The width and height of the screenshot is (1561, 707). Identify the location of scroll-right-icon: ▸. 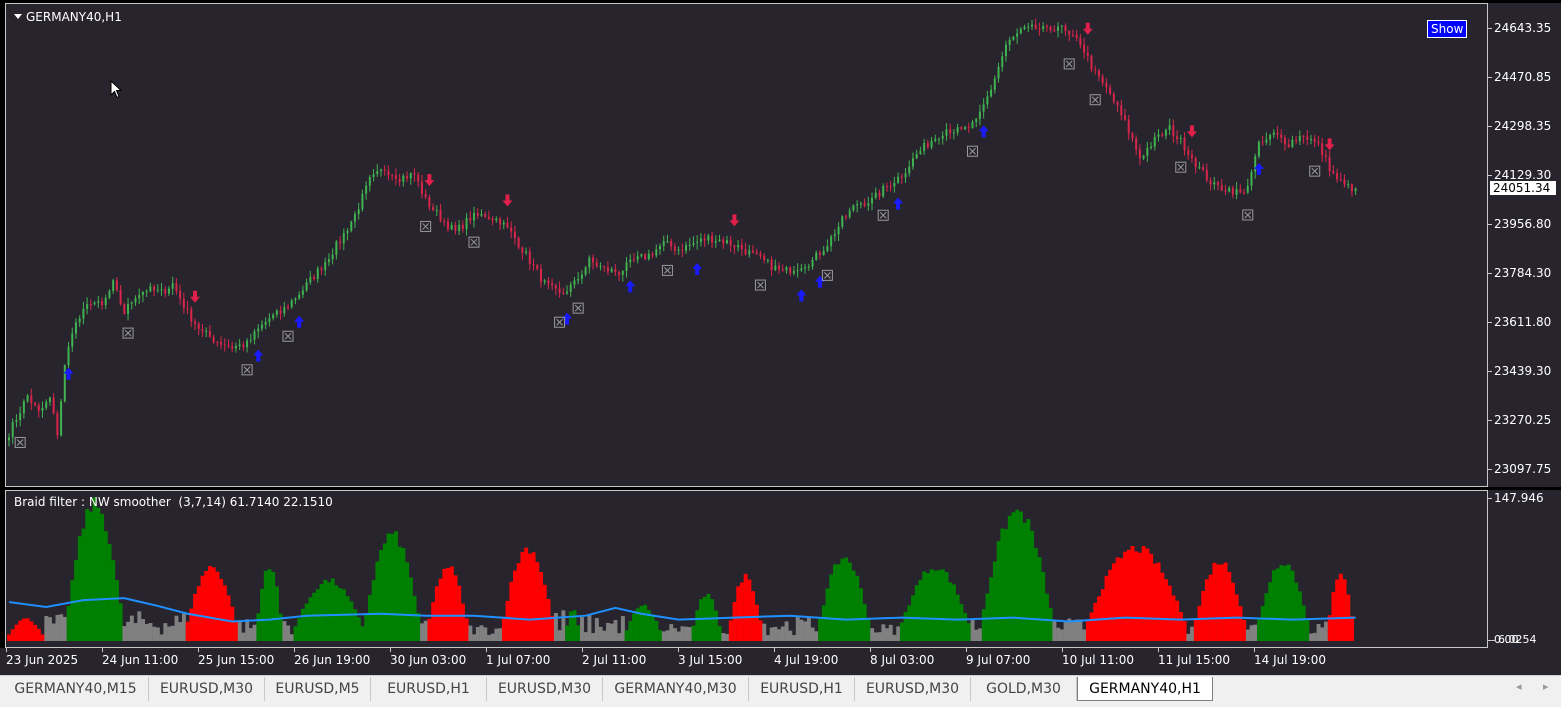
(1546, 686).